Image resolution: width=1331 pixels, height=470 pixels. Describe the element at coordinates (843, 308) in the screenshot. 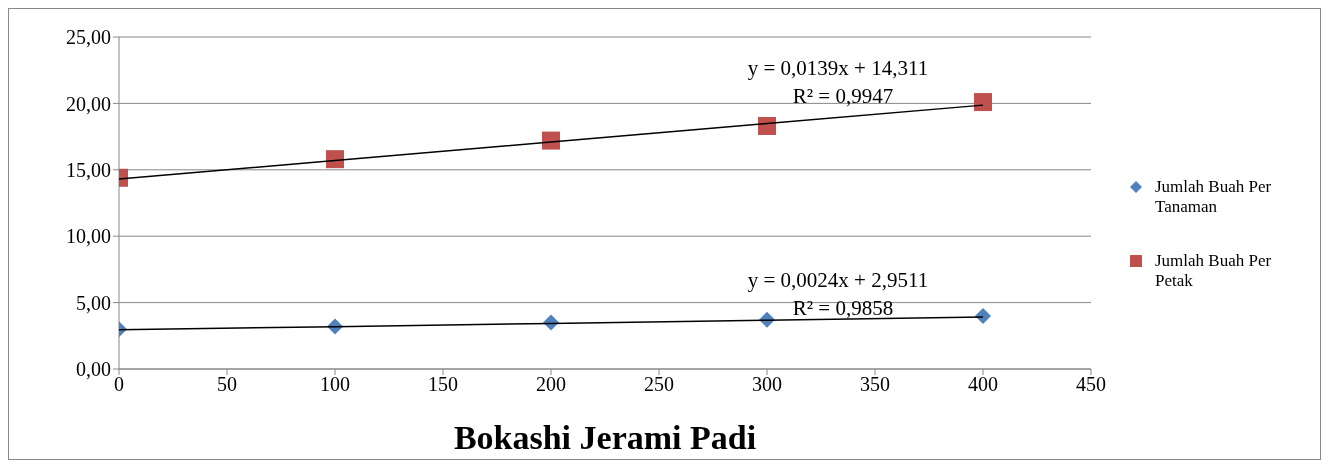

I see `annotation: R² = 0,9858` at that location.